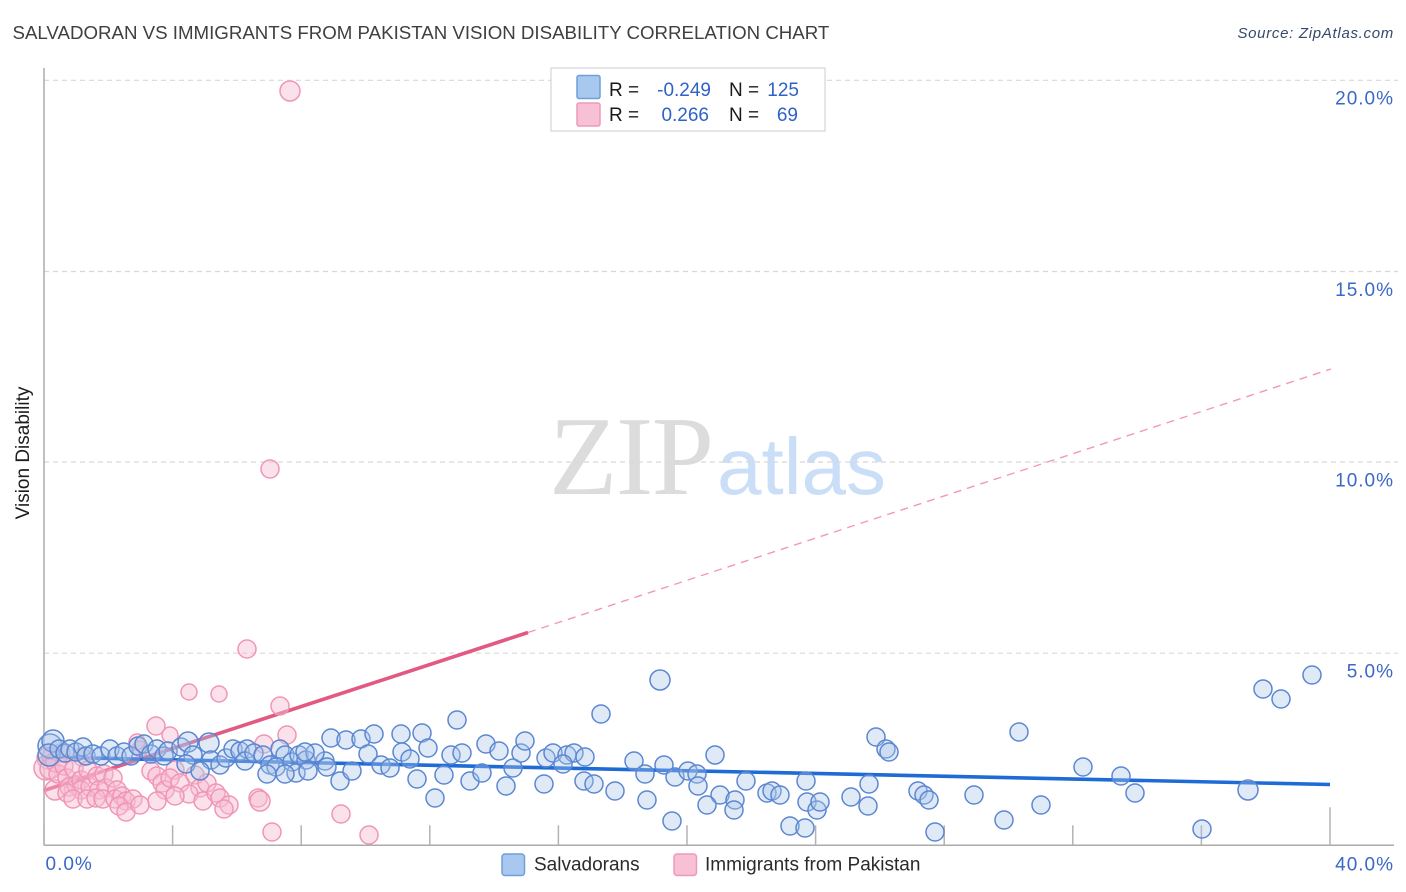 The width and height of the screenshot is (1406, 892). I want to click on svg-text: atlas, so click(801, 466).